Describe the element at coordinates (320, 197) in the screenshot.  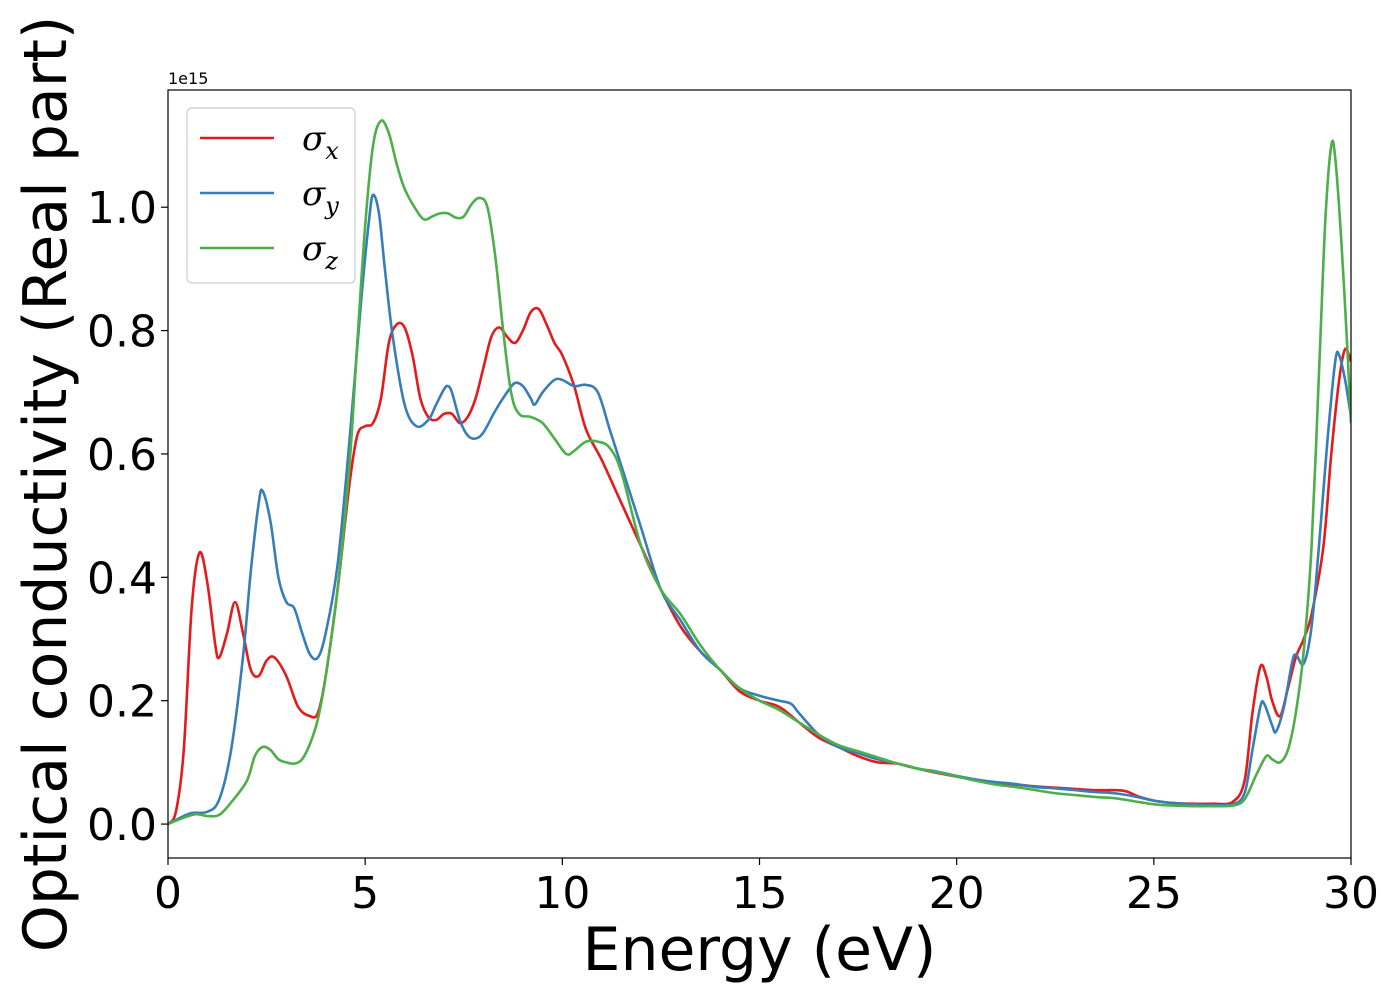
I see `legend-label-sigma-y: σy` at that location.